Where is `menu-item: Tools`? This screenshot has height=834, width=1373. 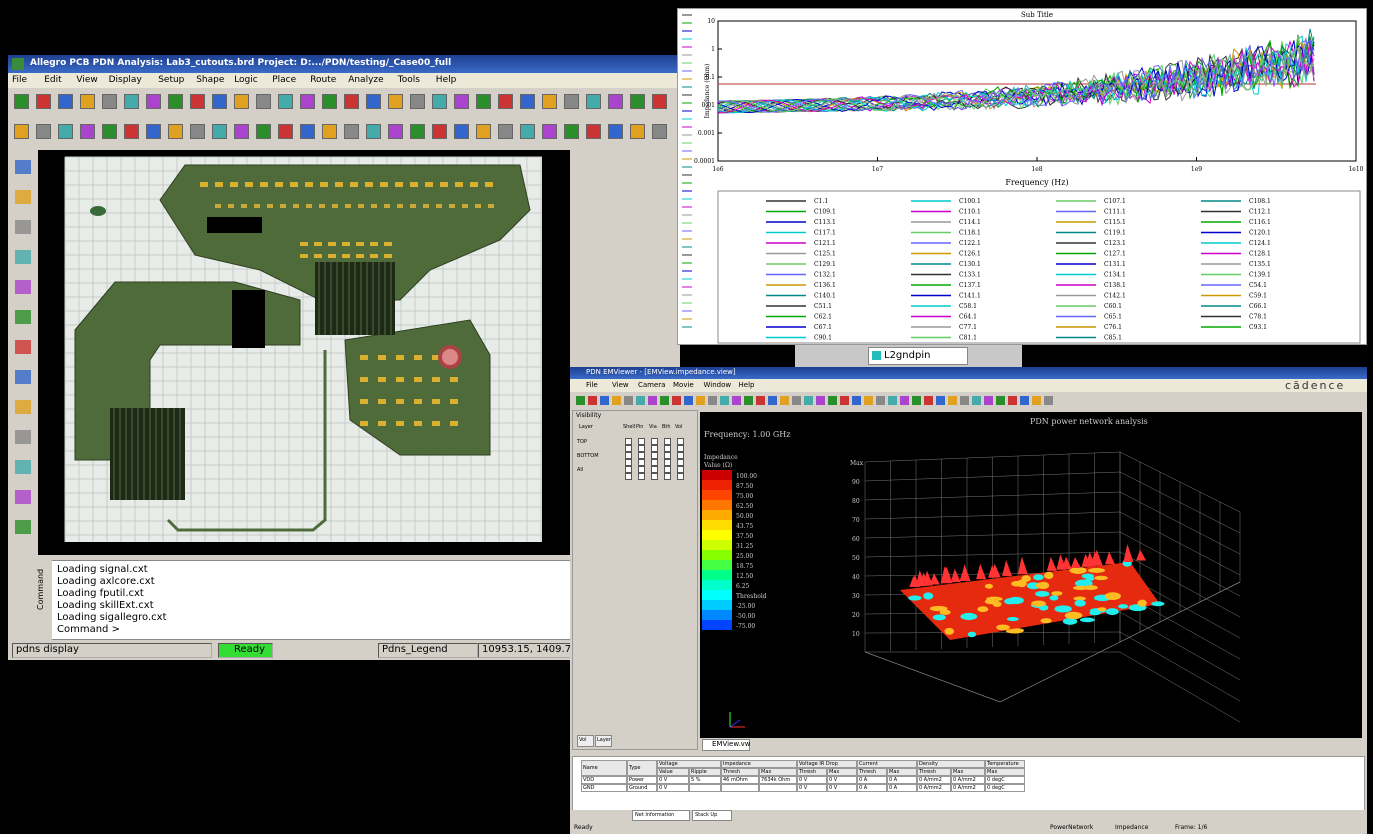
menu-item: Tools is located at coordinates (408, 80).